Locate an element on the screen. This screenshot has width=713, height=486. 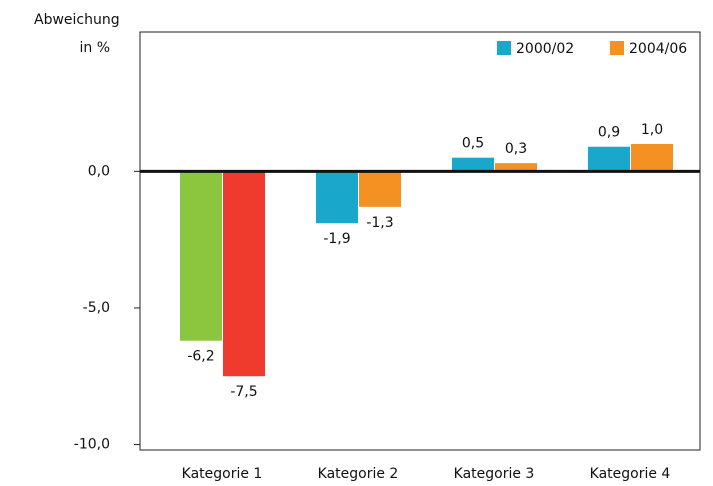
value-label: -1,3 is located at coordinates (379, 223).